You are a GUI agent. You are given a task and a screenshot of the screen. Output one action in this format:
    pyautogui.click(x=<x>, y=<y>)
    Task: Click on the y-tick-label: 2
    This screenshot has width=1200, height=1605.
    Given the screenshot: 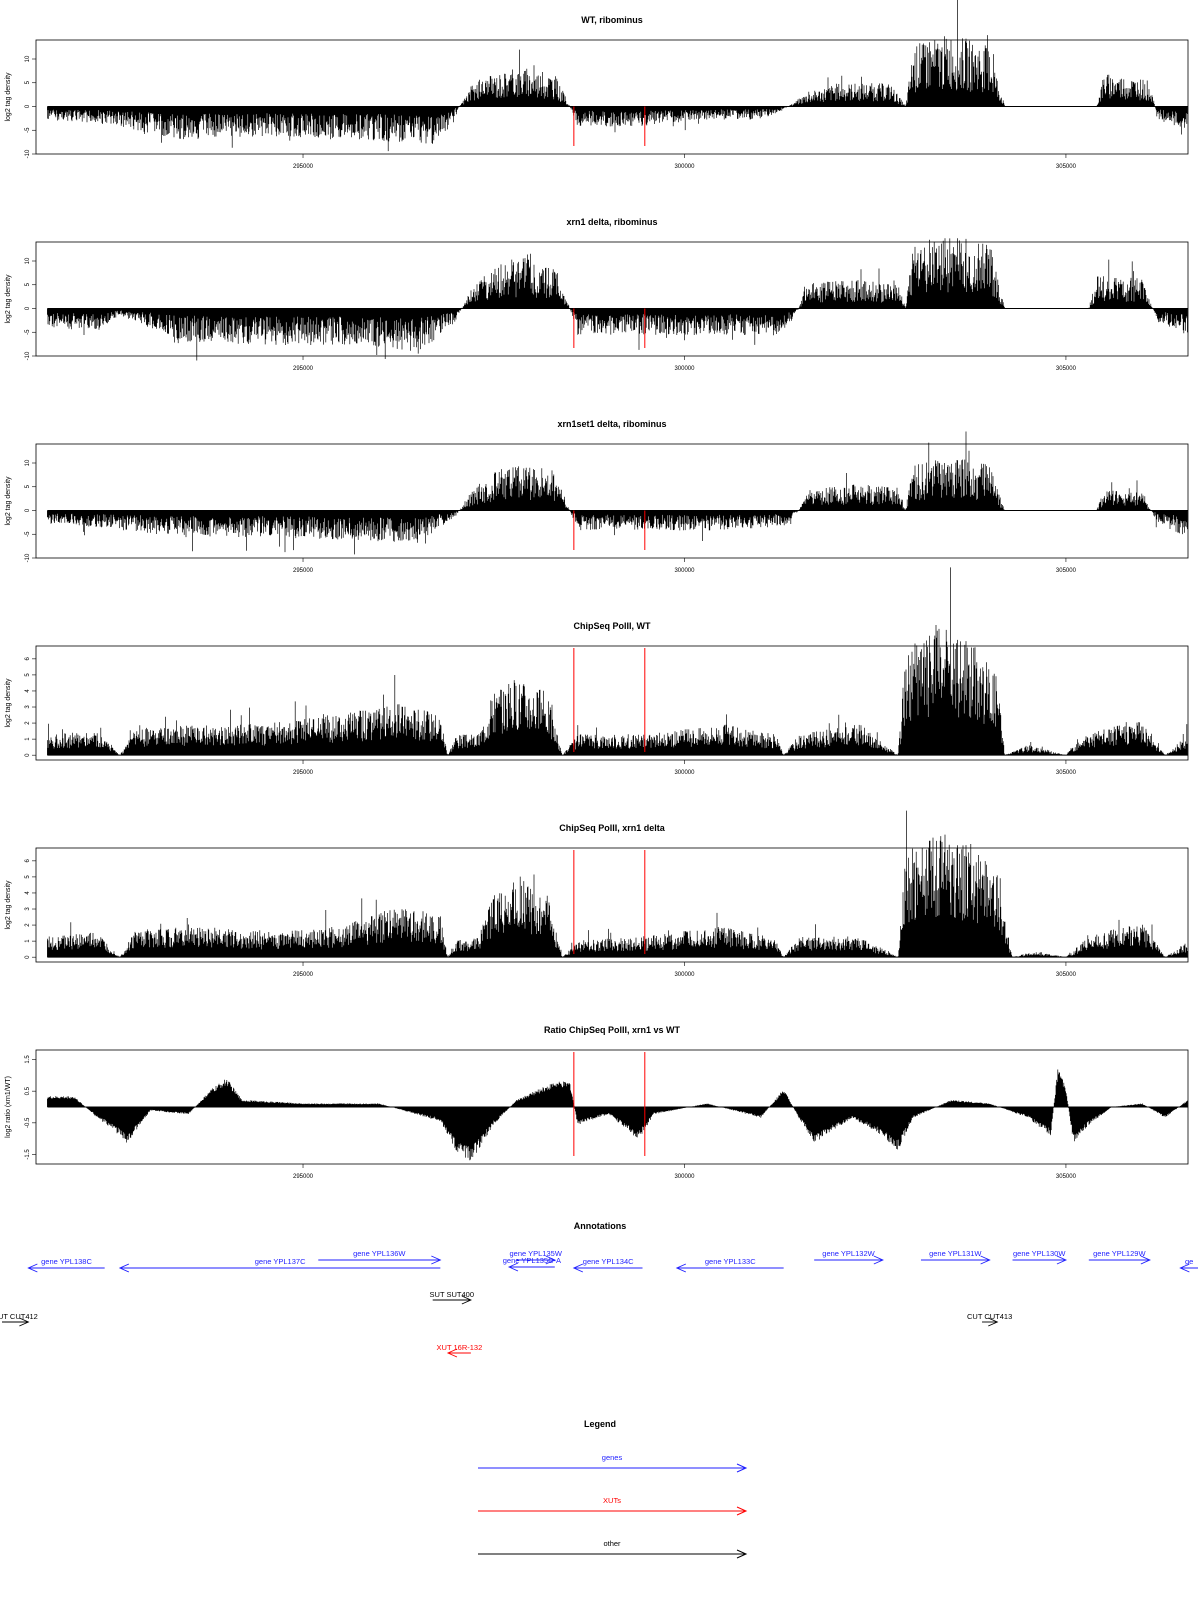 What is the action you would take?
    pyautogui.click(x=28, y=723)
    